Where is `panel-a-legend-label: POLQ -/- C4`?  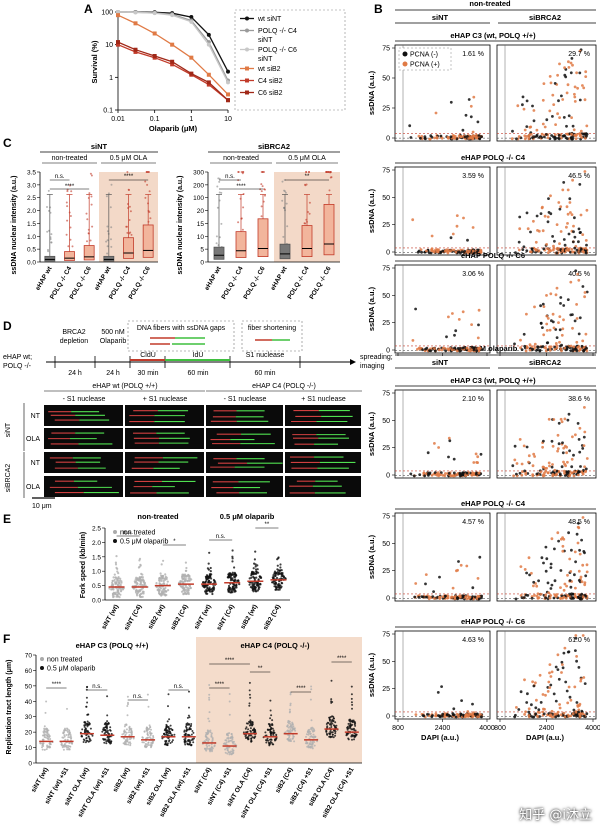 panel-a-legend-label: POLQ -/- C4 is located at coordinates (277, 31).